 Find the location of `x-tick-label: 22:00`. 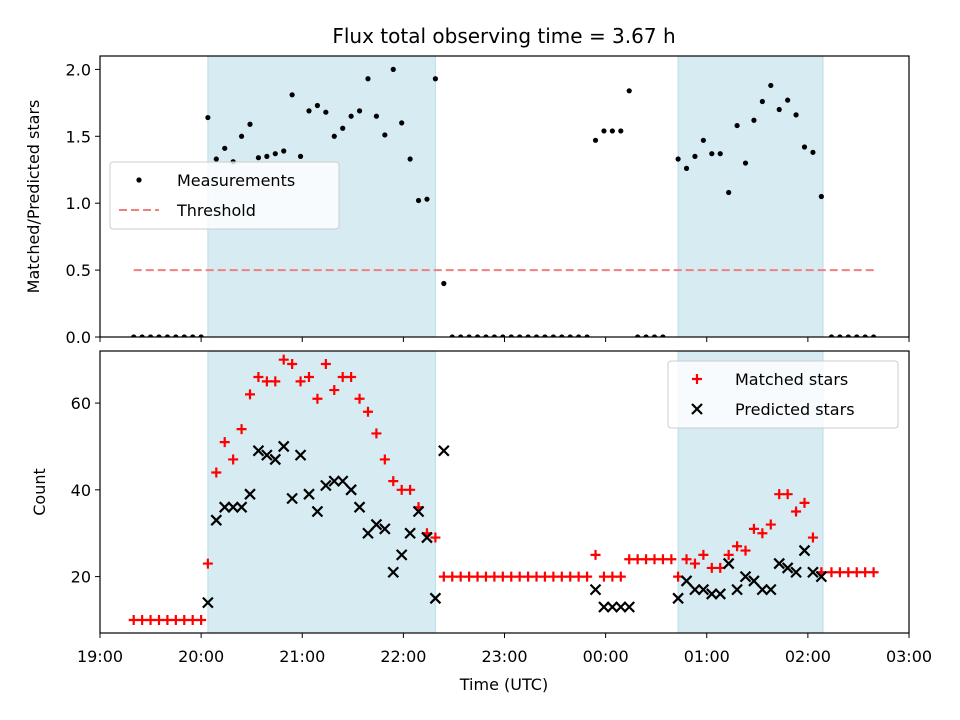

x-tick-label: 22:00 is located at coordinates (403, 656).